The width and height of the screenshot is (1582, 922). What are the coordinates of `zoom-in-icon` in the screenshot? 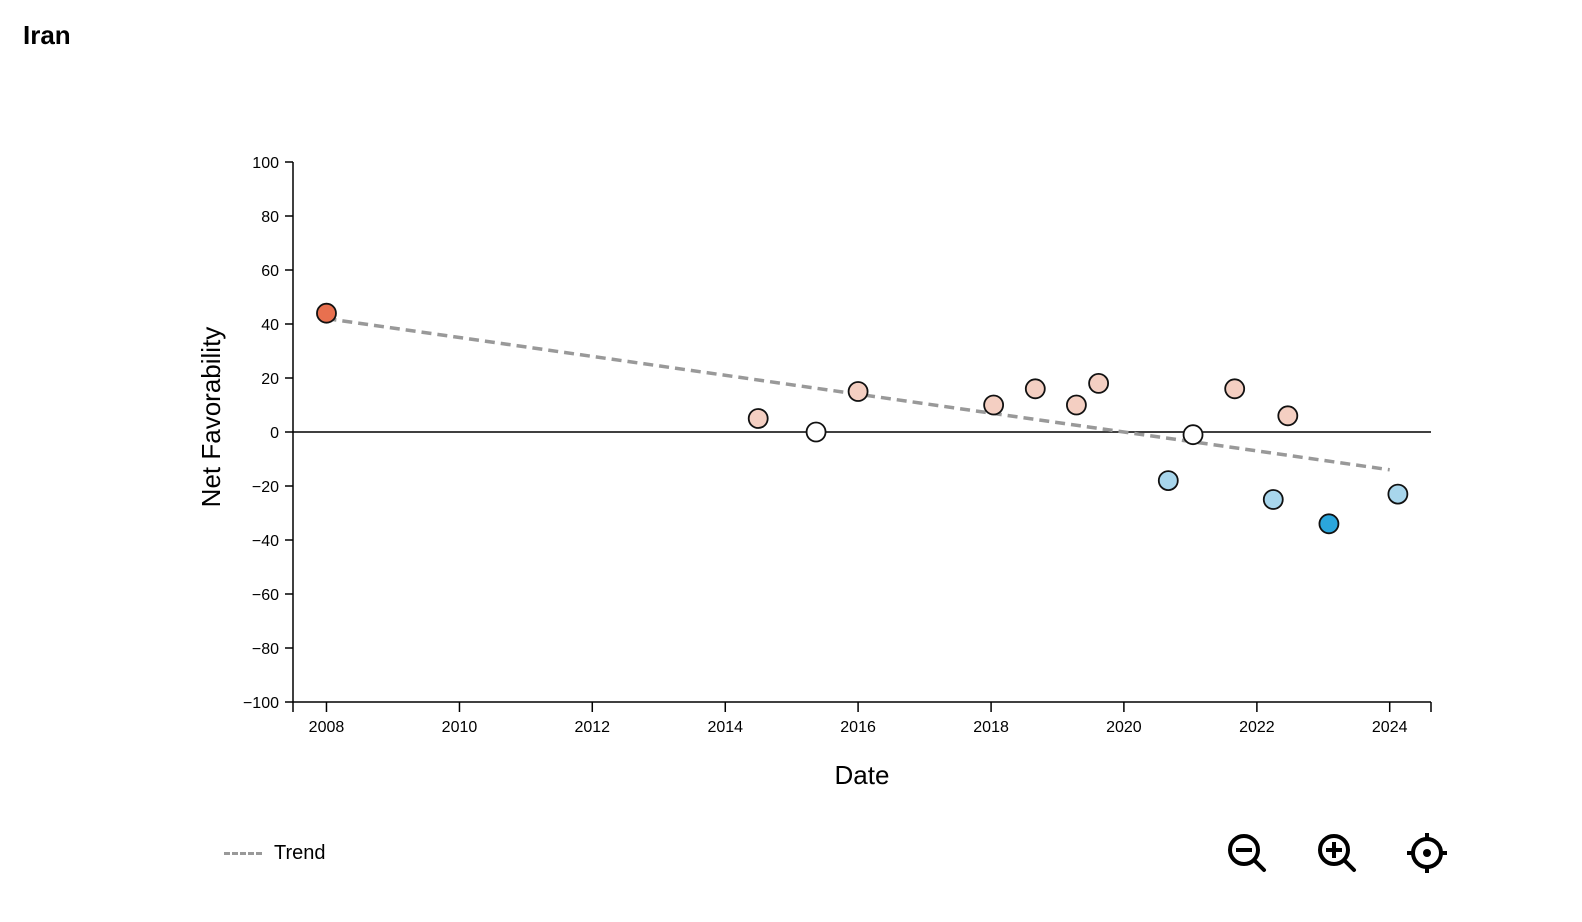 It's located at (1337, 853).